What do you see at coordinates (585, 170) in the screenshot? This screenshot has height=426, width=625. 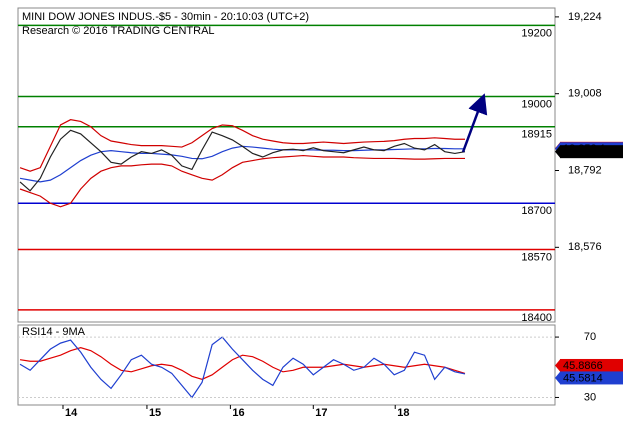 I see `y-tick-label: 18,792` at bounding box center [585, 170].